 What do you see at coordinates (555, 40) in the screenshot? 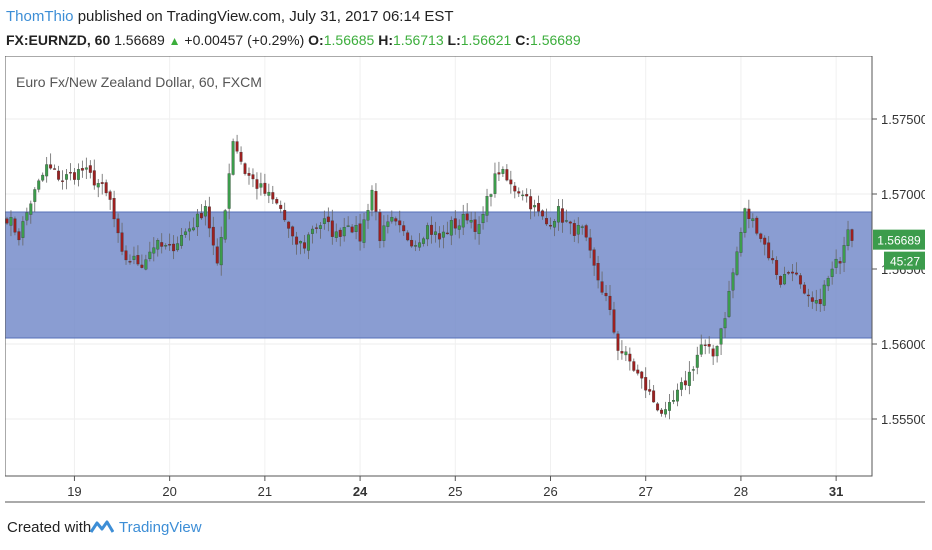
I see `close-value: 1.56689` at bounding box center [555, 40].